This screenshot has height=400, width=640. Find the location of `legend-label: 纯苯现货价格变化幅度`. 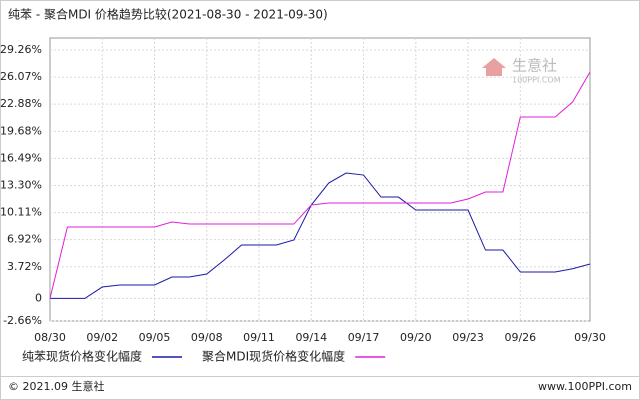

legend-label: 纯苯现货价格变化幅度 is located at coordinates (82, 356).